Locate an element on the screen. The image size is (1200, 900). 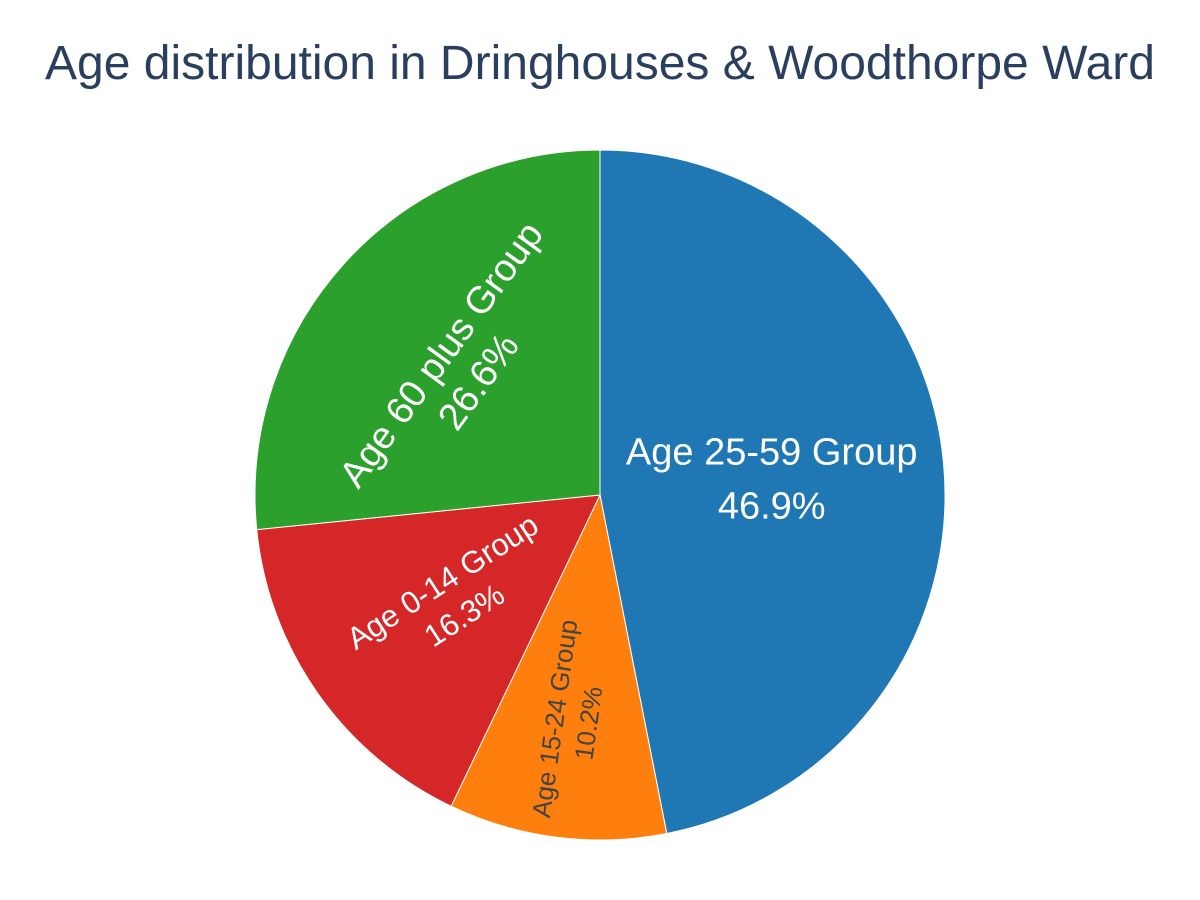
pie-slice-age-60-plus-group is located at coordinates (427, 340).